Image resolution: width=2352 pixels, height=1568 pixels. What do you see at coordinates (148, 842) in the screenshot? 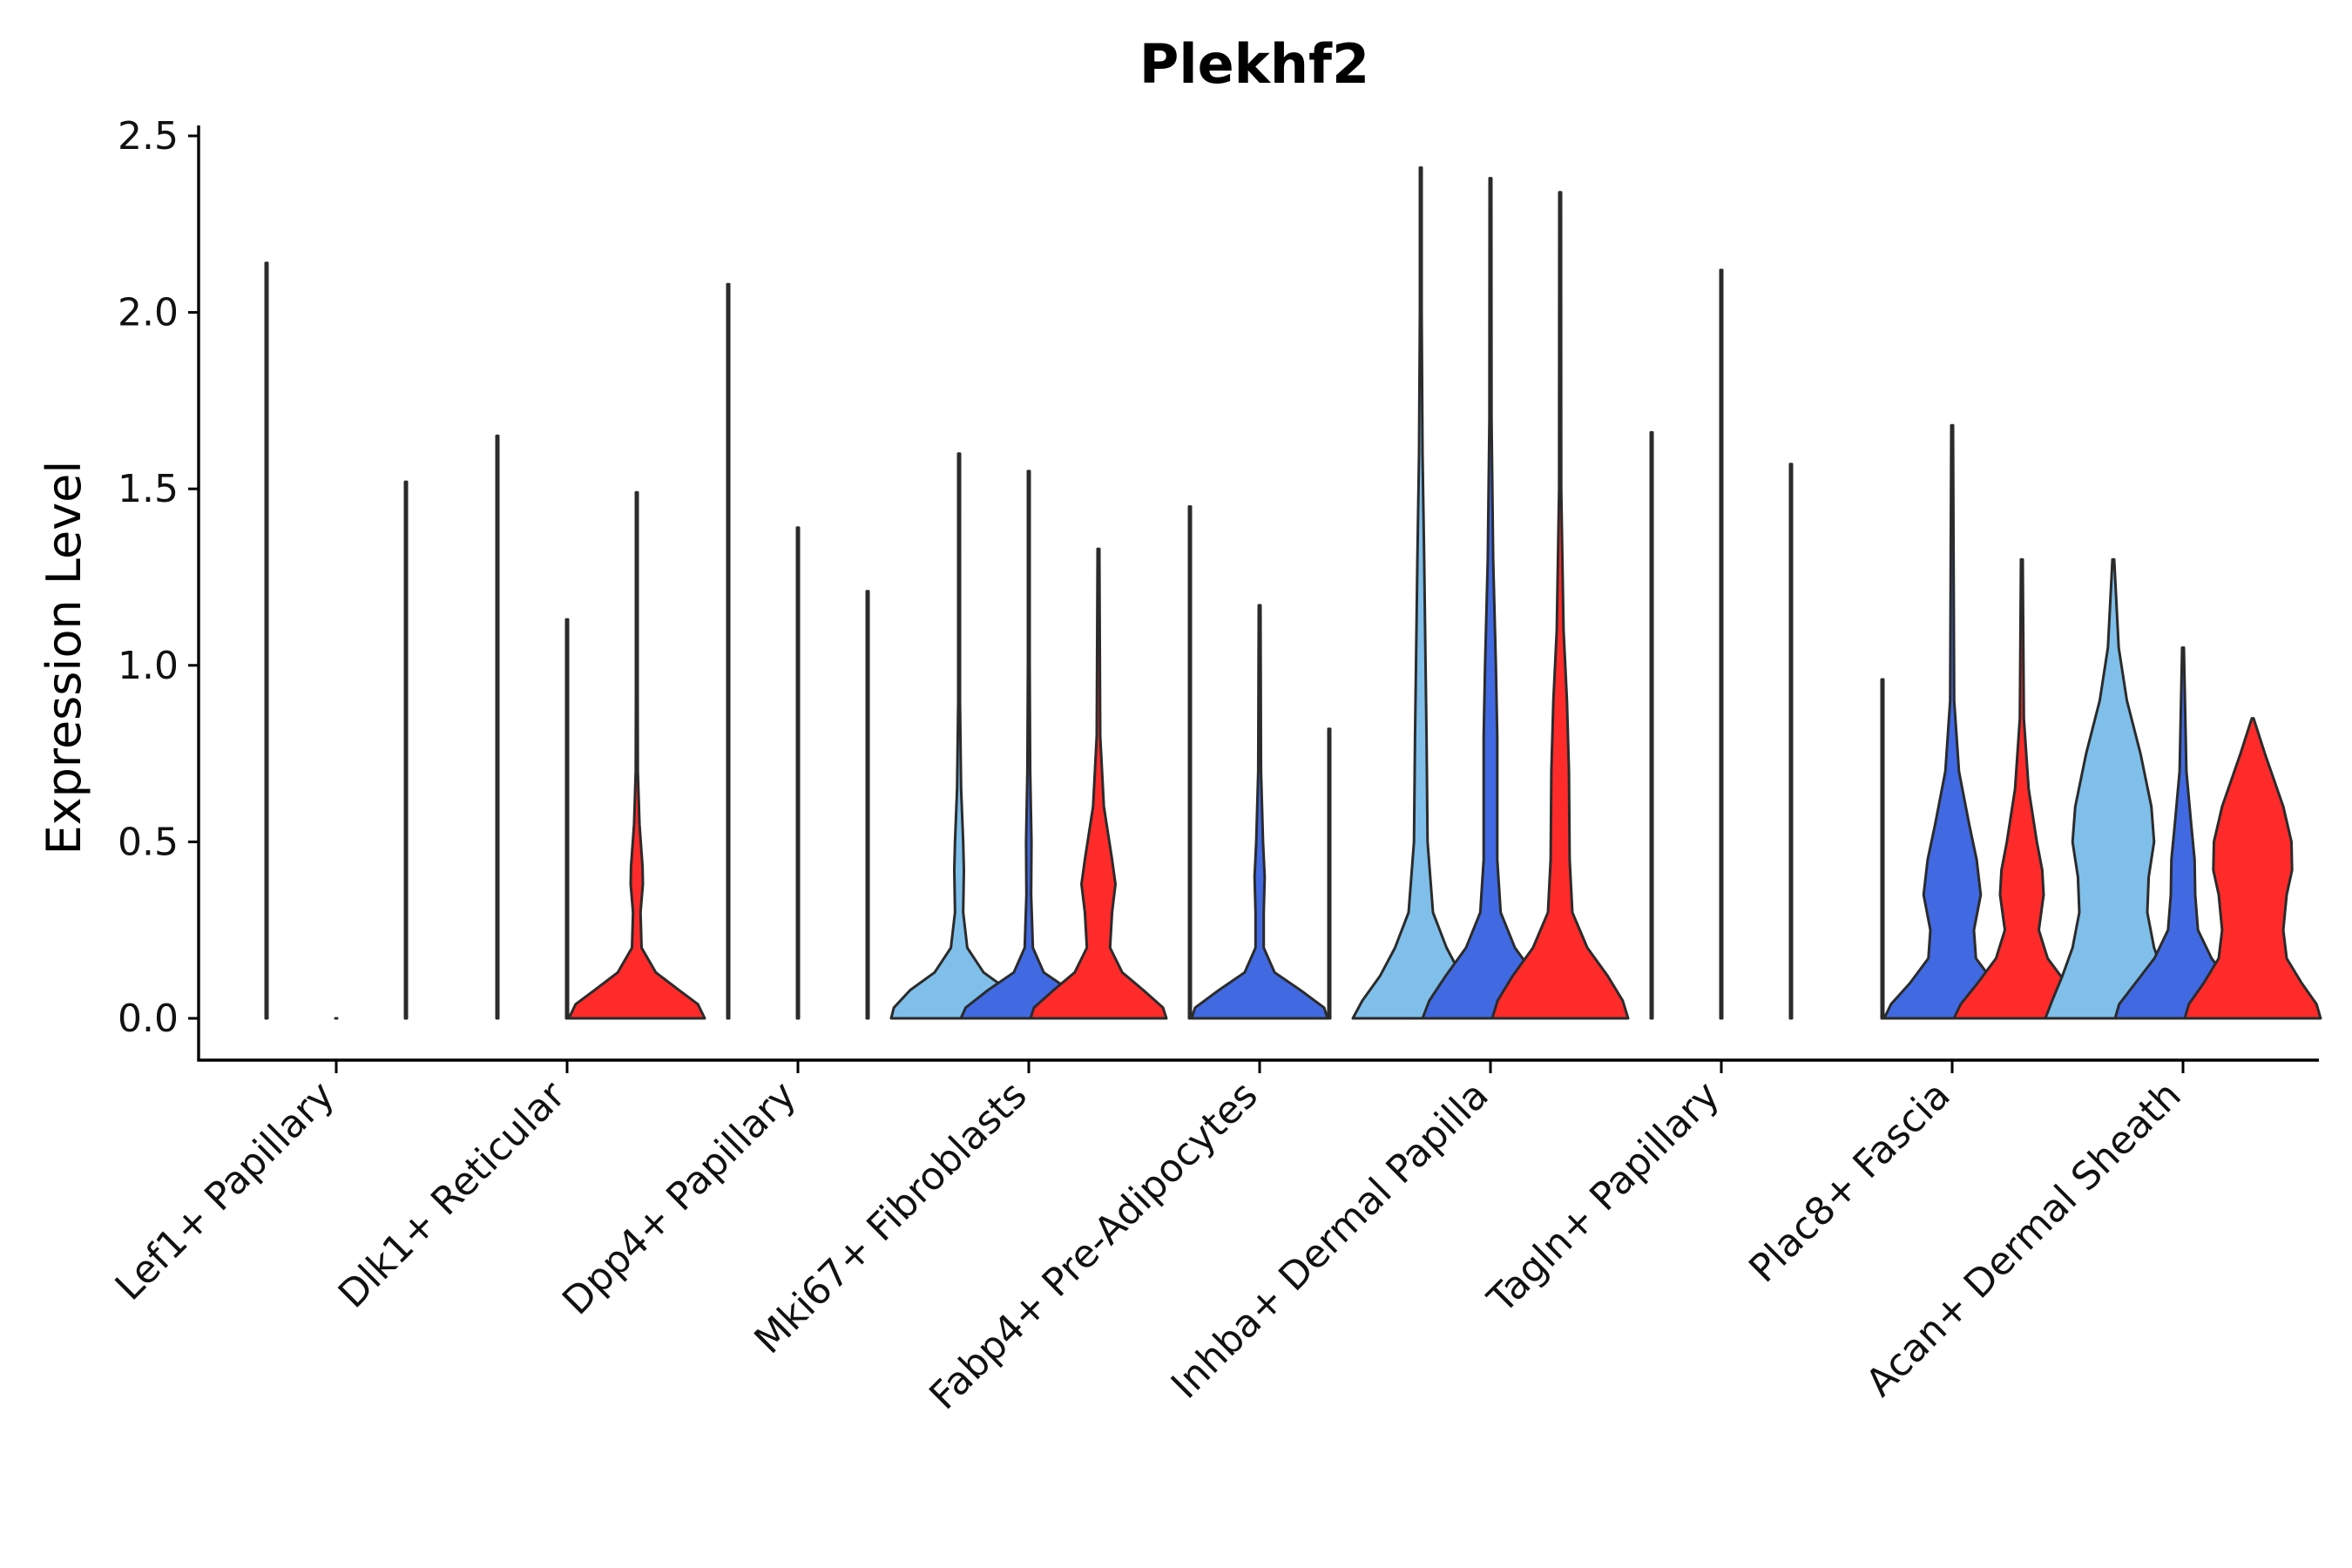
I see `y-tick-label: 0.5` at bounding box center [148, 842].